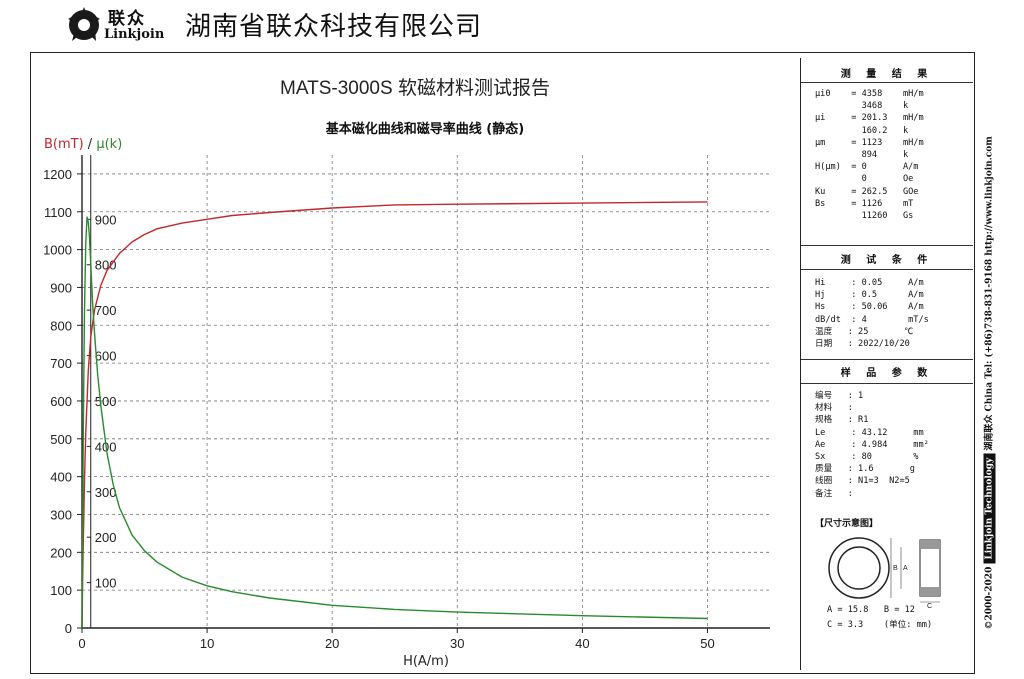  I want to click on x-tick-label: 30, so click(457, 643).